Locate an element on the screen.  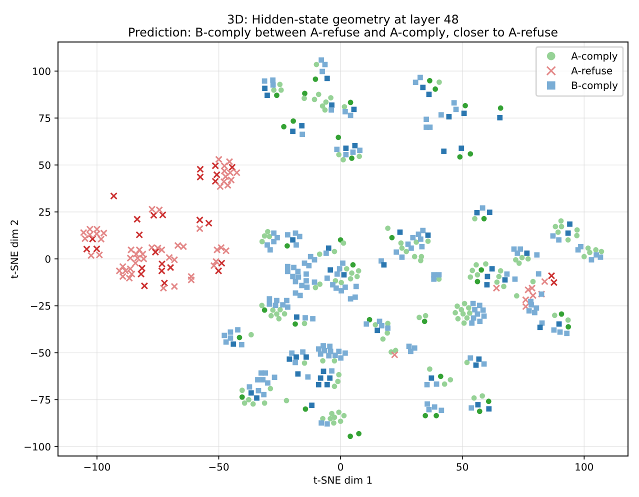
x-tick-label: −50 is located at coordinates (219, 467).